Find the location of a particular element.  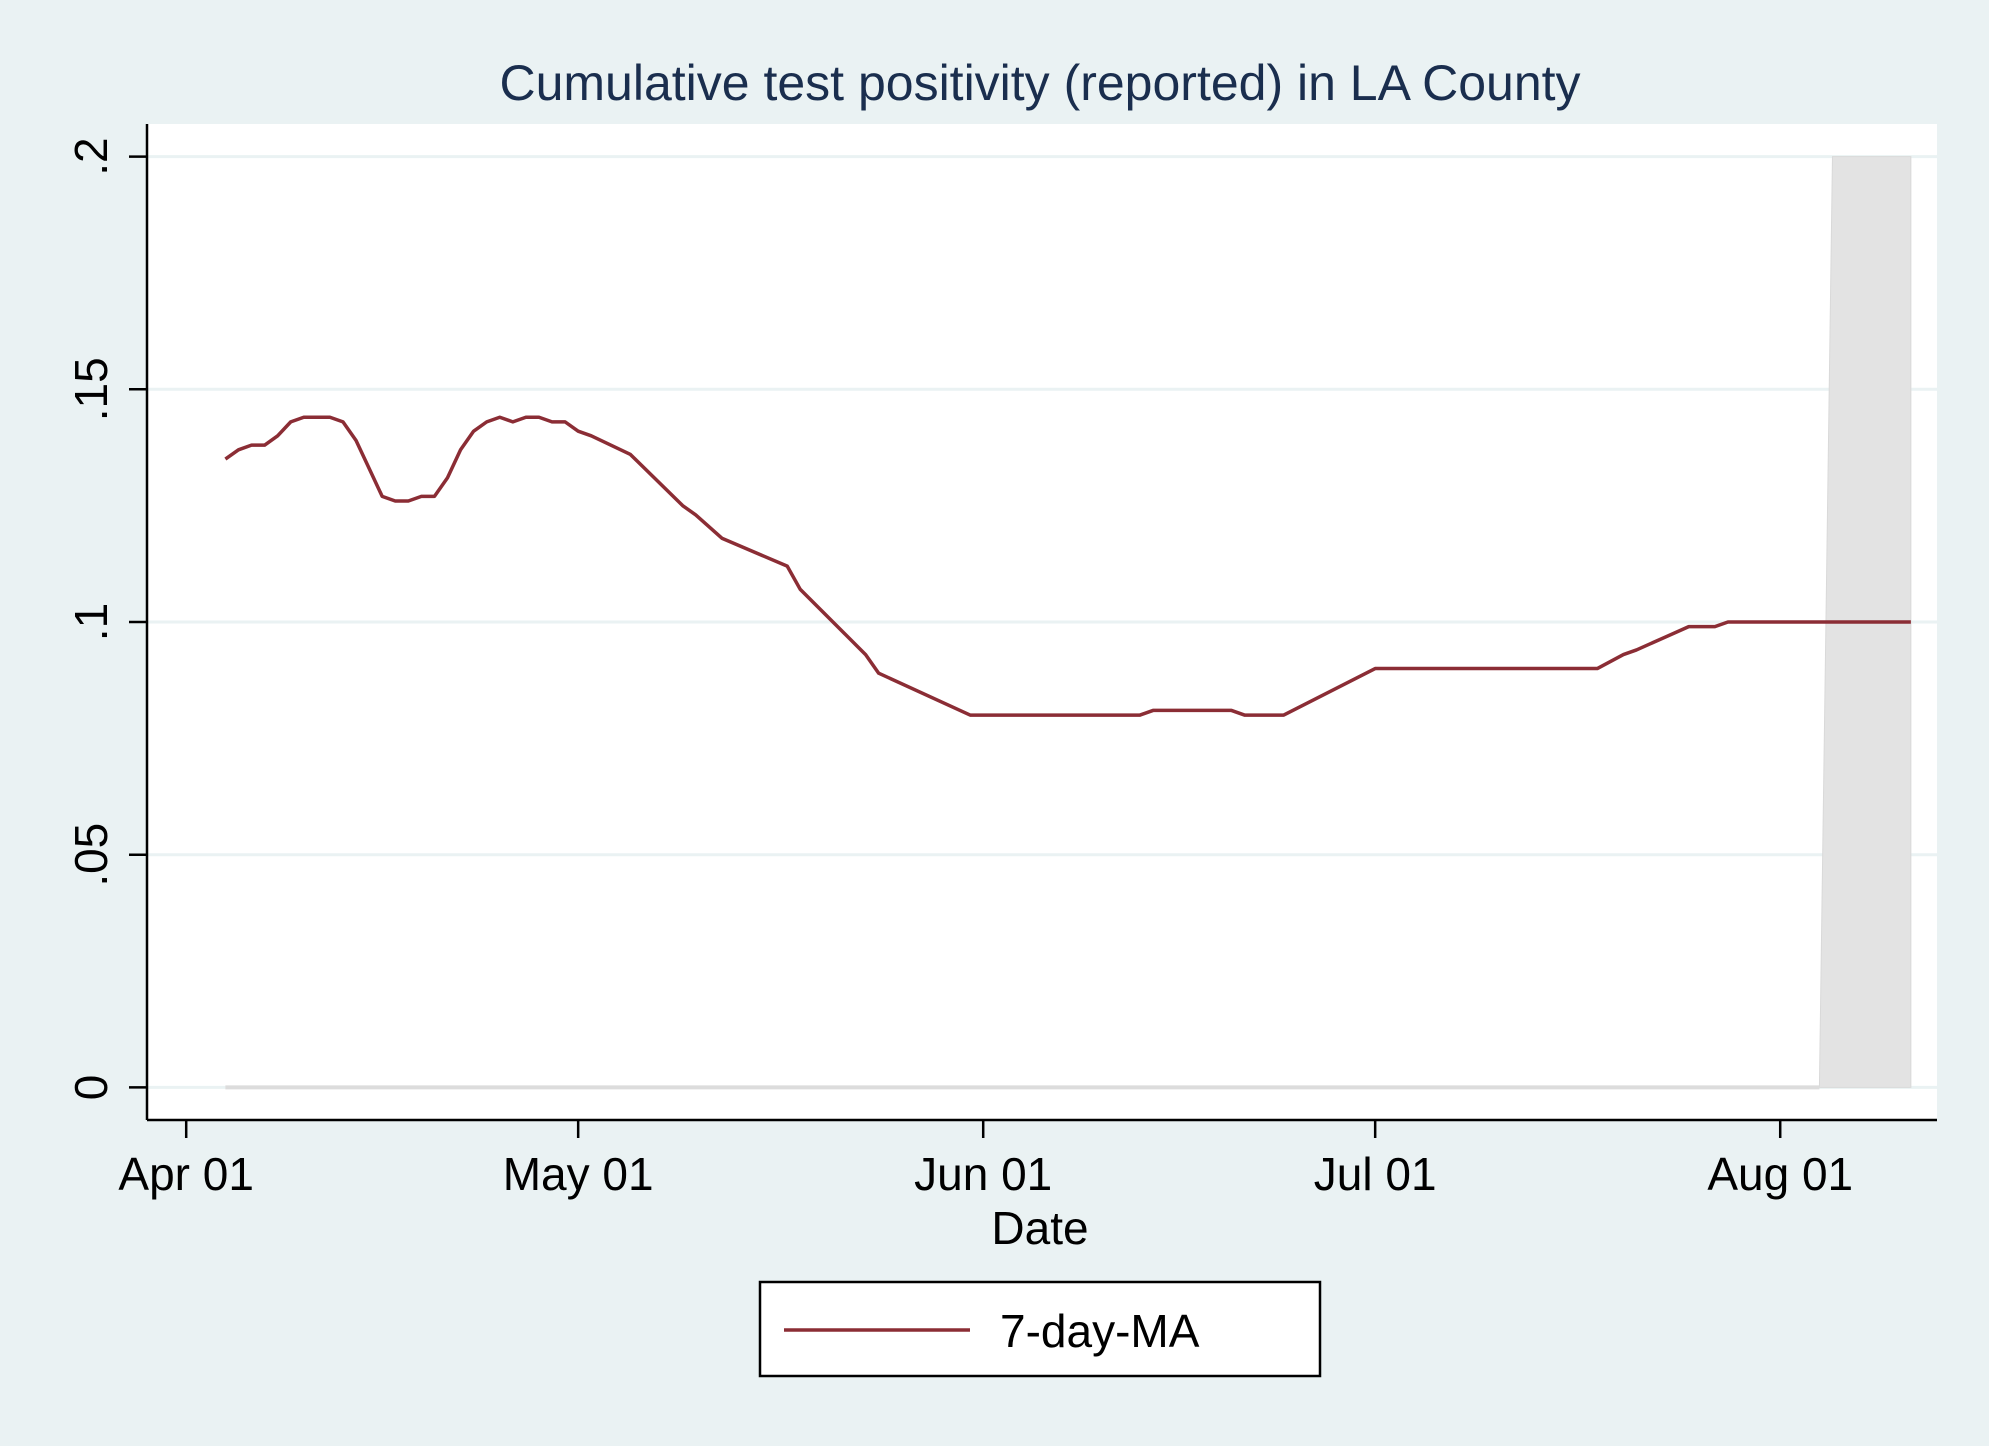

x-ticks: Apr 01 May 01 Jun 01 Jul 01 Aug 01 is located at coordinates (985, 1160).